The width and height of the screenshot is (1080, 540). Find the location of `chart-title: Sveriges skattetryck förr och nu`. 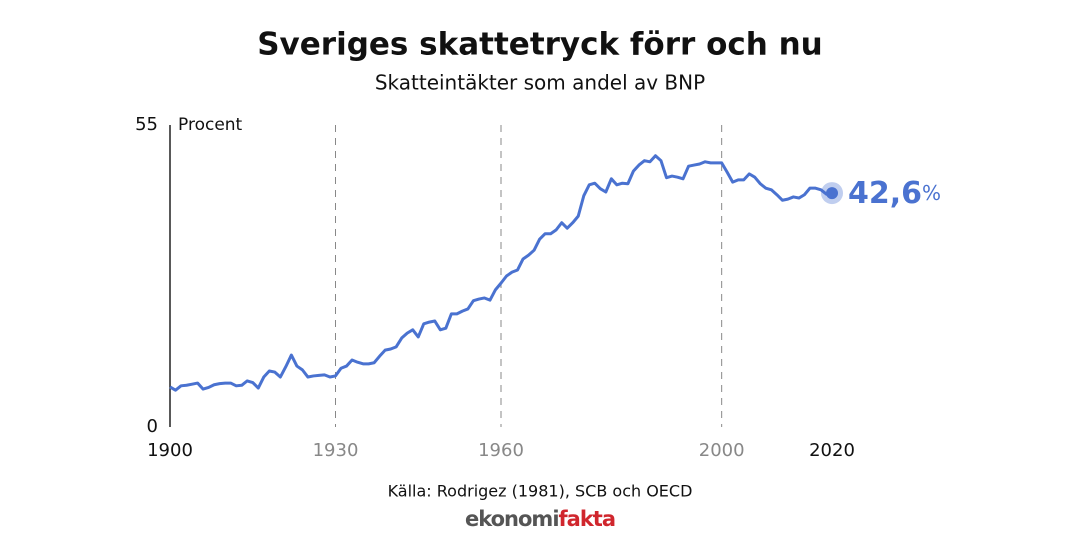

chart-title: Sveriges skattetryck förr och nu is located at coordinates (540, 45).